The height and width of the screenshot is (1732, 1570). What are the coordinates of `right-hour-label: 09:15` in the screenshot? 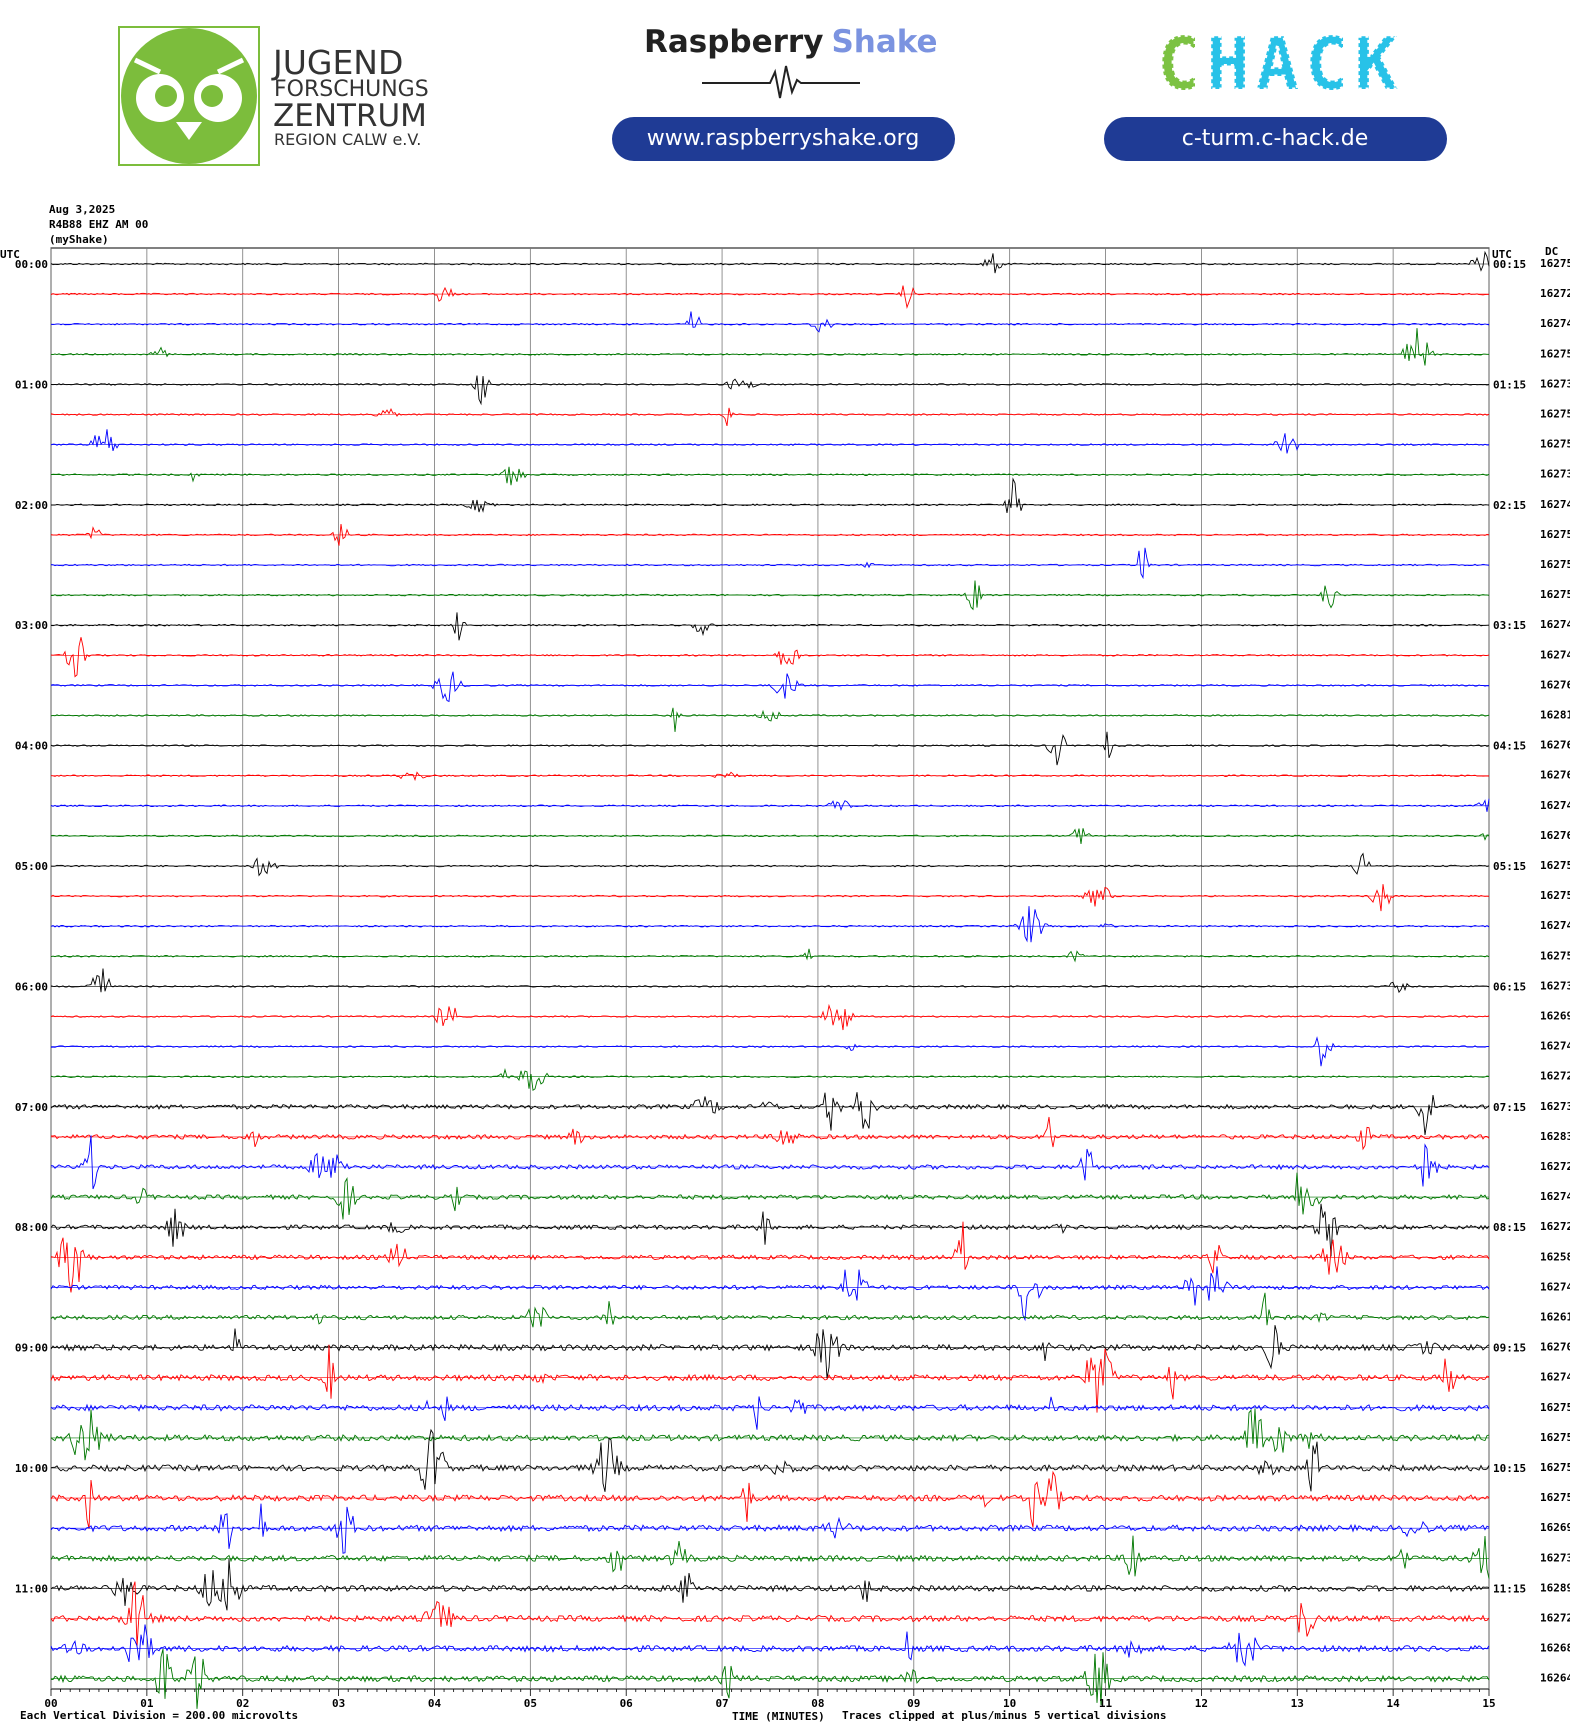 It's located at (1509, 1348).